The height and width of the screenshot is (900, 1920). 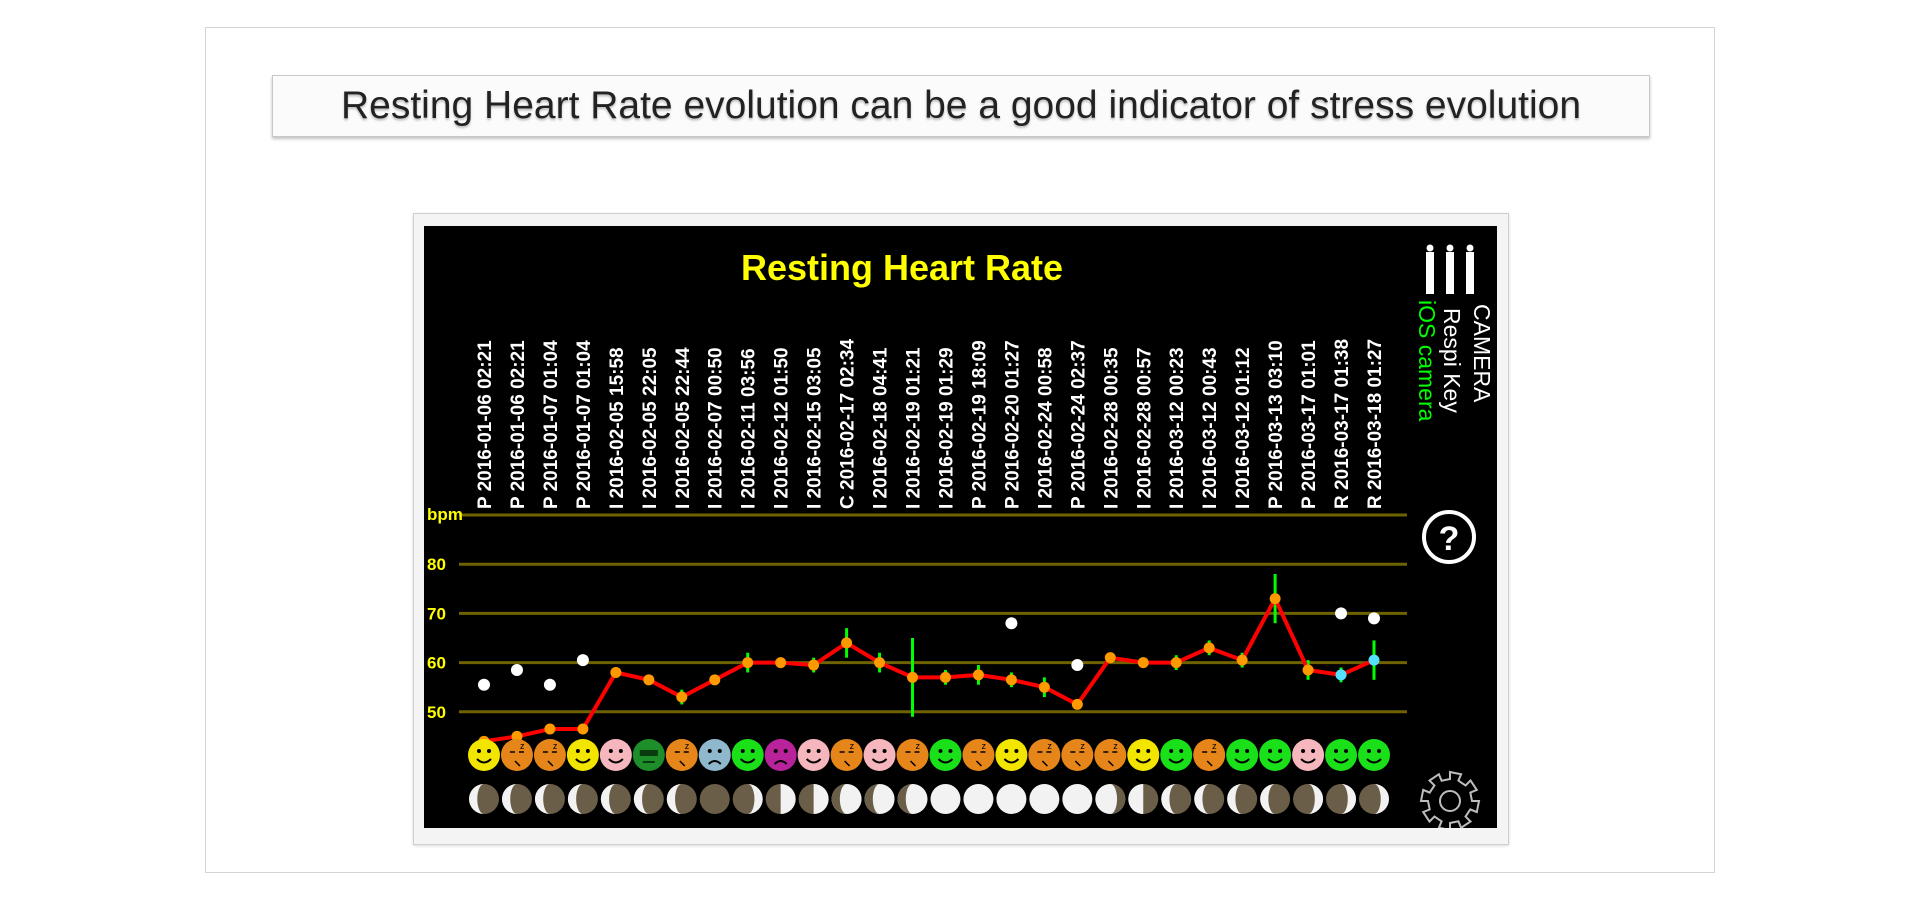 I want to click on x-tick-label: I 2016-03-12 00:23, so click(x=1177, y=428).